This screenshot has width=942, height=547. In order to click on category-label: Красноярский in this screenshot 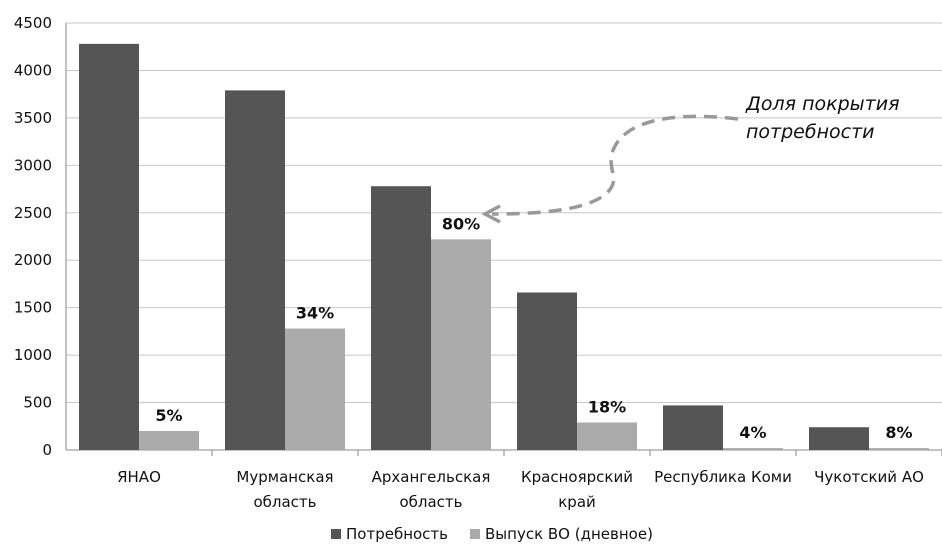, I will do `click(577, 477)`.